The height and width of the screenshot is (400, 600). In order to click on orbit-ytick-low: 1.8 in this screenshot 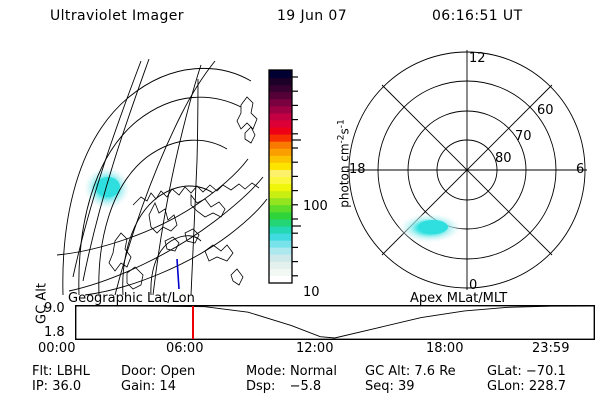, I will do `click(54, 332)`.